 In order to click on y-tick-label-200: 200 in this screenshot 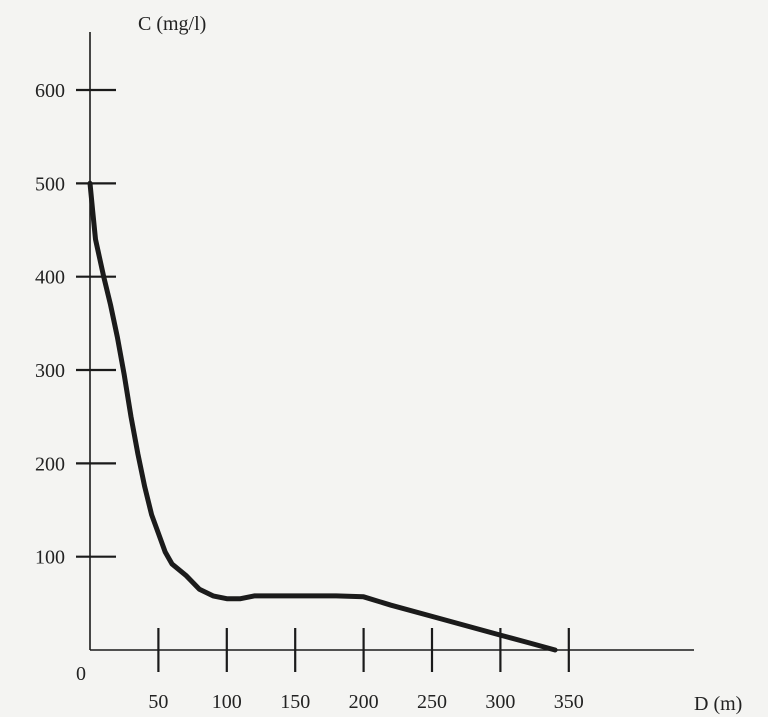, I will do `click(50, 464)`.